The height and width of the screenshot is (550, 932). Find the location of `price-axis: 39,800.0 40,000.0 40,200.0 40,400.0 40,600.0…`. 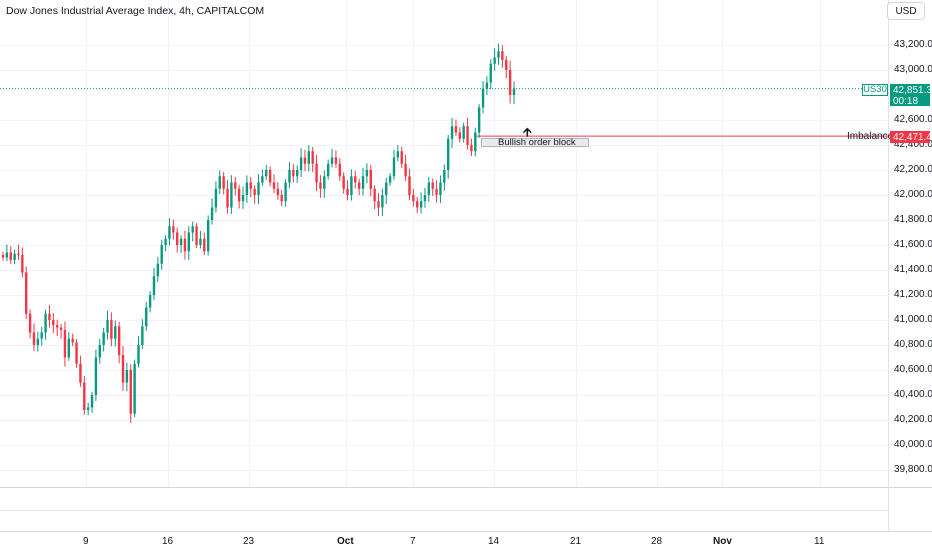

price-axis: 39,800.0 40,000.0 40,200.0 40,400.0 40,600.0… is located at coordinates (910, 244).